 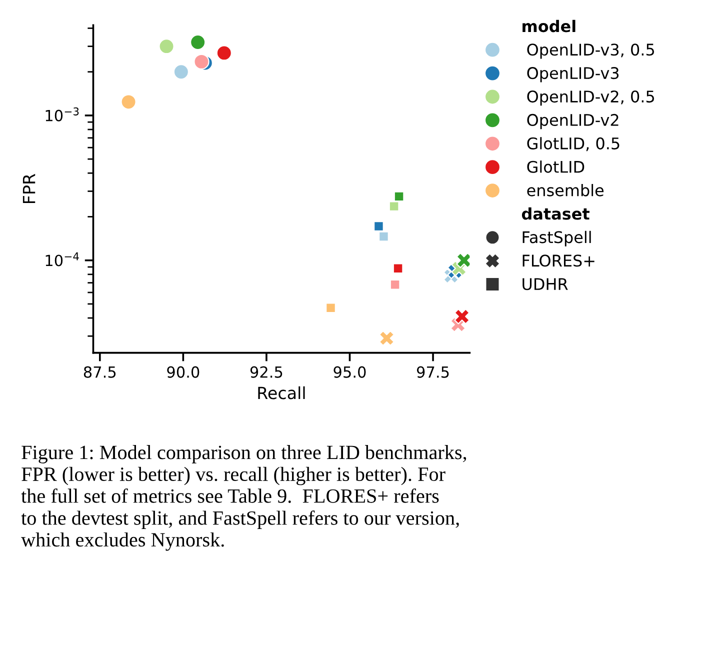 What do you see at coordinates (573, 74) in the screenshot?
I see `legend-label: OpenLID-v3` at bounding box center [573, 74].